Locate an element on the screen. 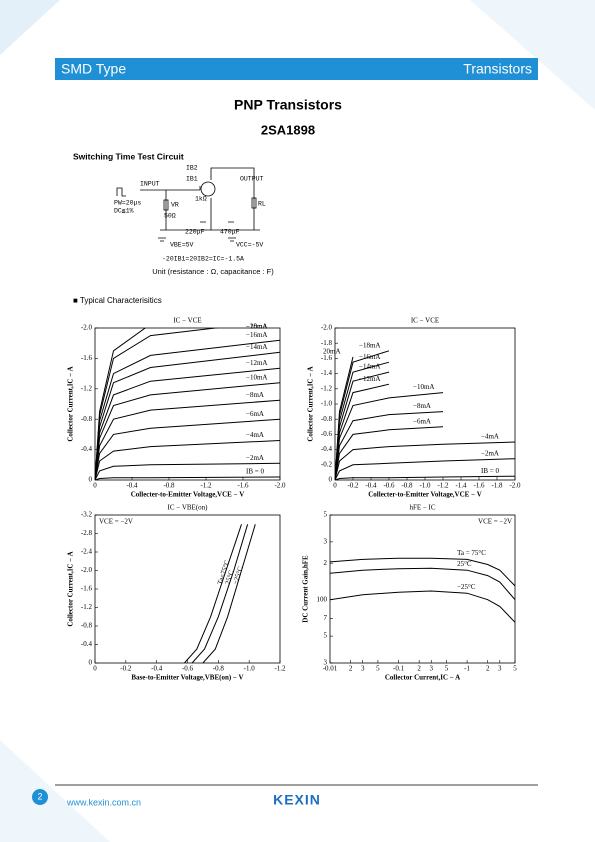 This screenshot has height=842, width=595. y-tick-label: 7 is located at coordinates (326, 618).